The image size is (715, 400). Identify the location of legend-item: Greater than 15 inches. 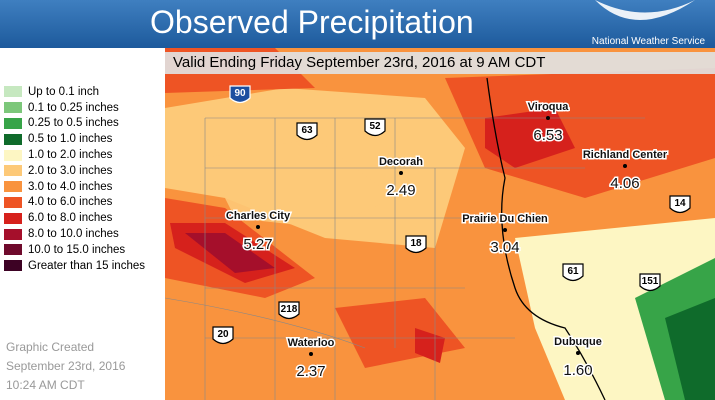
(74, 266).